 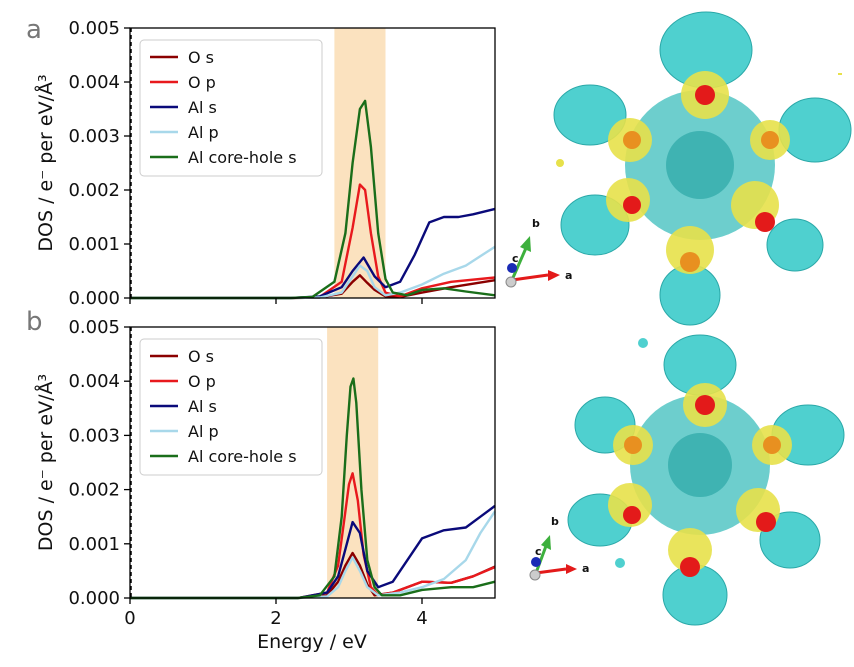 I want to click on axis-b-label-a: b, so click(x=536, y=223).